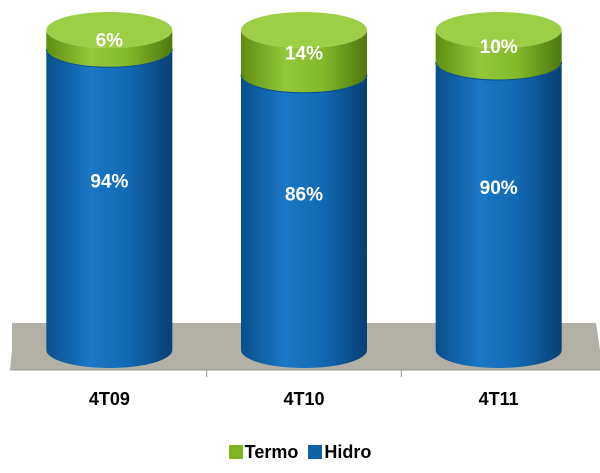  What do you see at coordinates (271, 451) in the screenshot?
I see `legend-label: Termo` at bounding box center [271, 451].